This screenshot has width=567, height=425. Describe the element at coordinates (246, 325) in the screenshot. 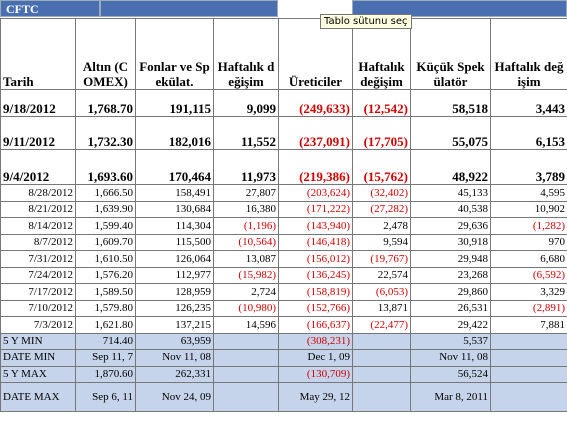

I see `cell: 14,596` at that location.